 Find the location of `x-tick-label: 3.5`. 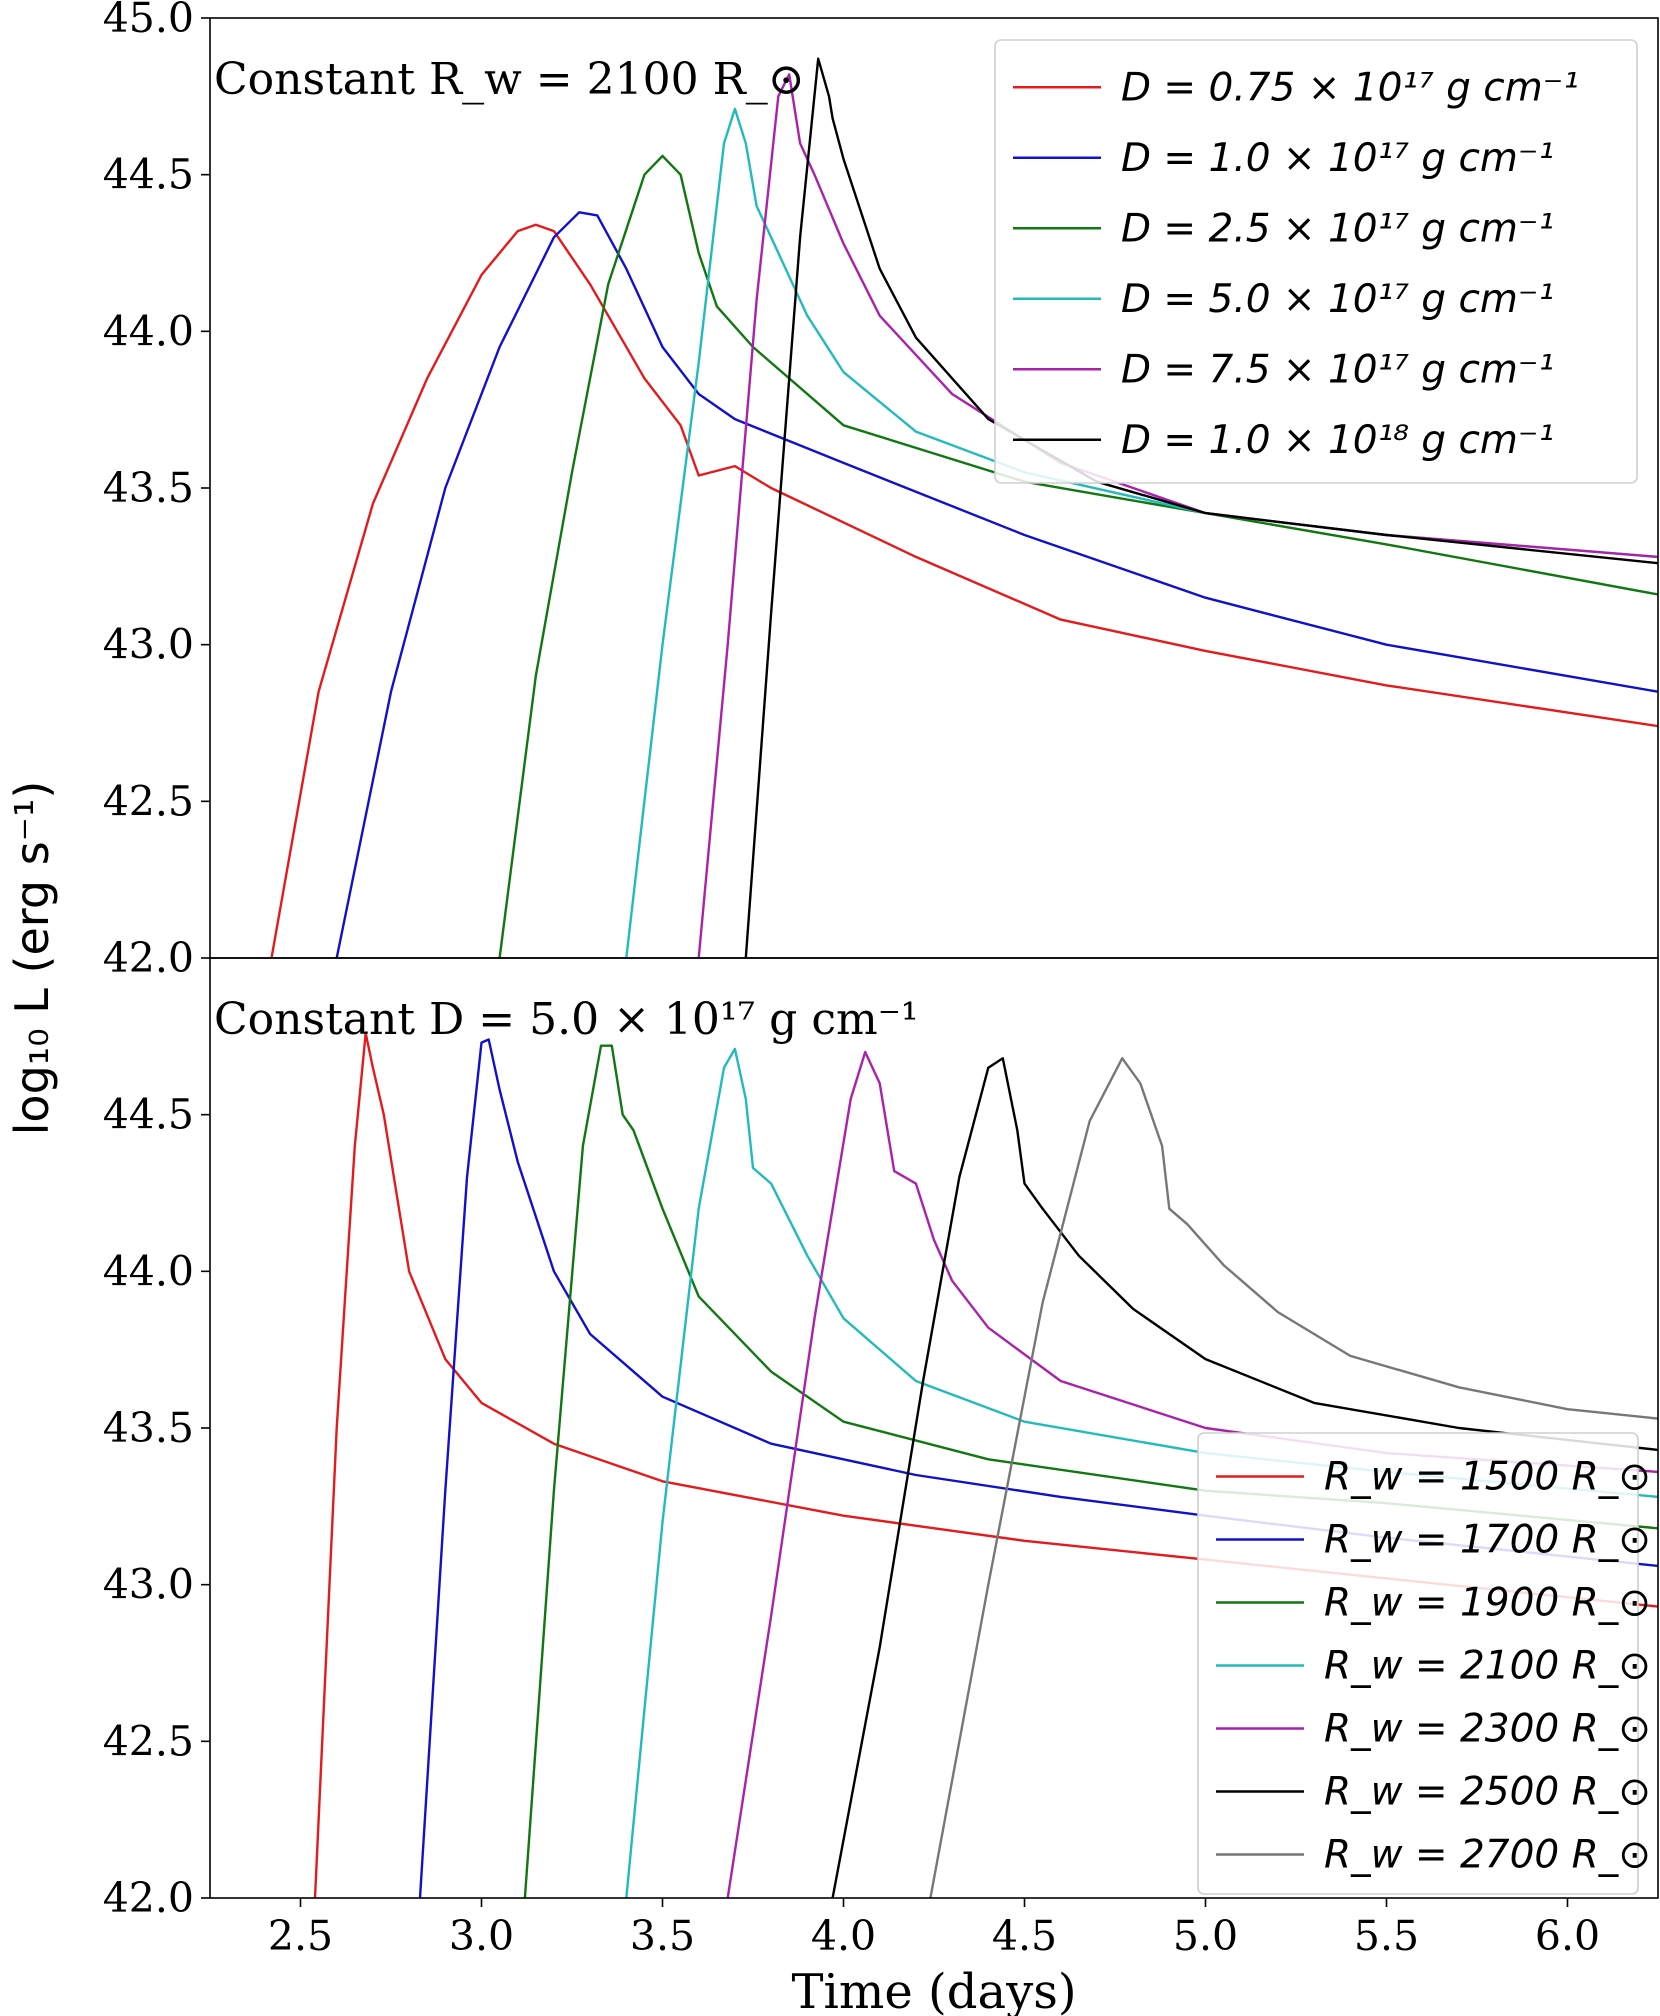

x-tick-label: 3.5 is located at coordinates (662, 1936).